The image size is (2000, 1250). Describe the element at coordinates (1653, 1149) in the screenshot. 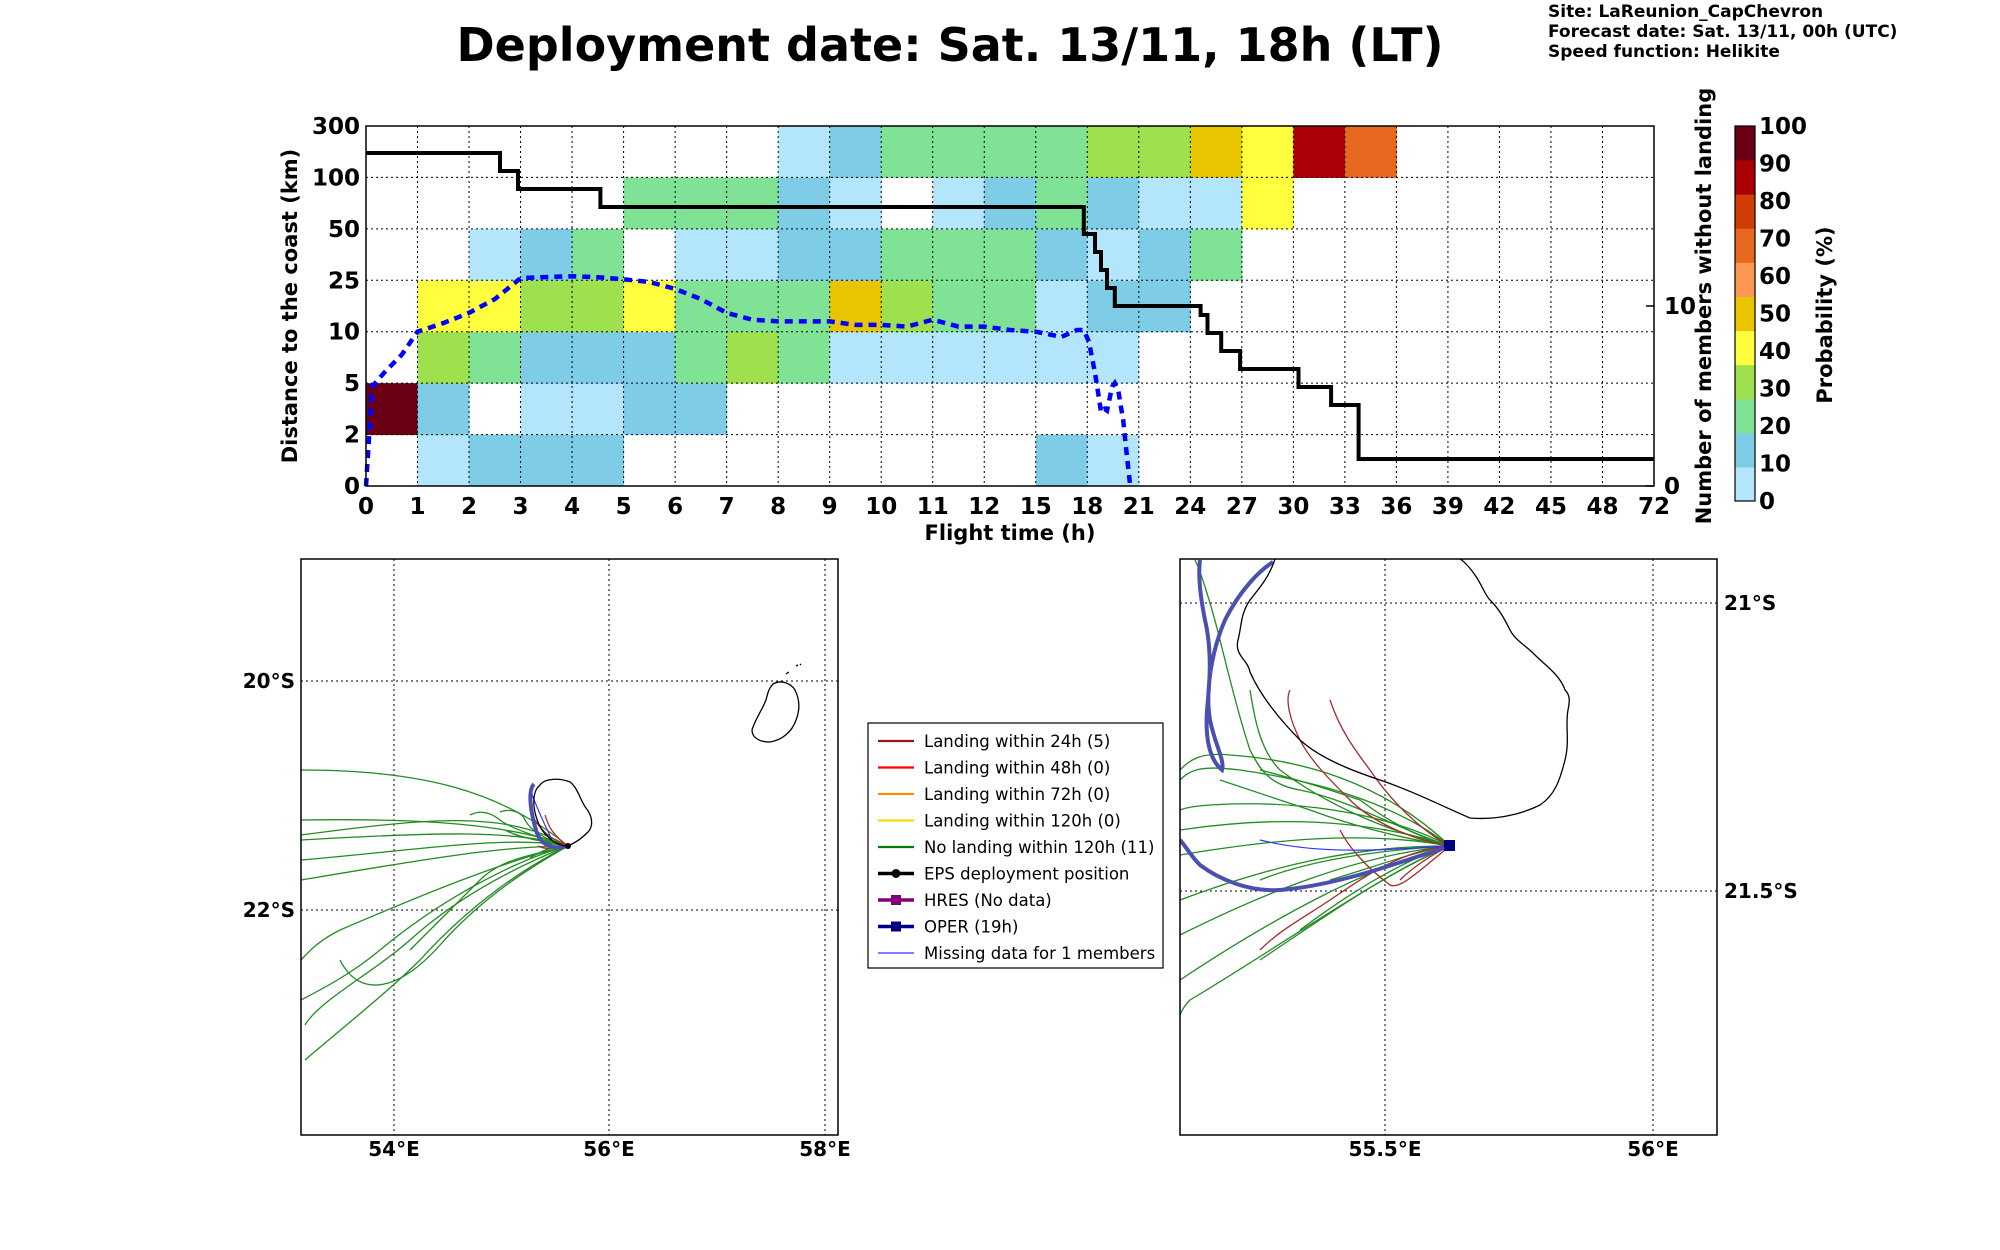

I see `right-map-xtick-56e: 56°E` at that location.